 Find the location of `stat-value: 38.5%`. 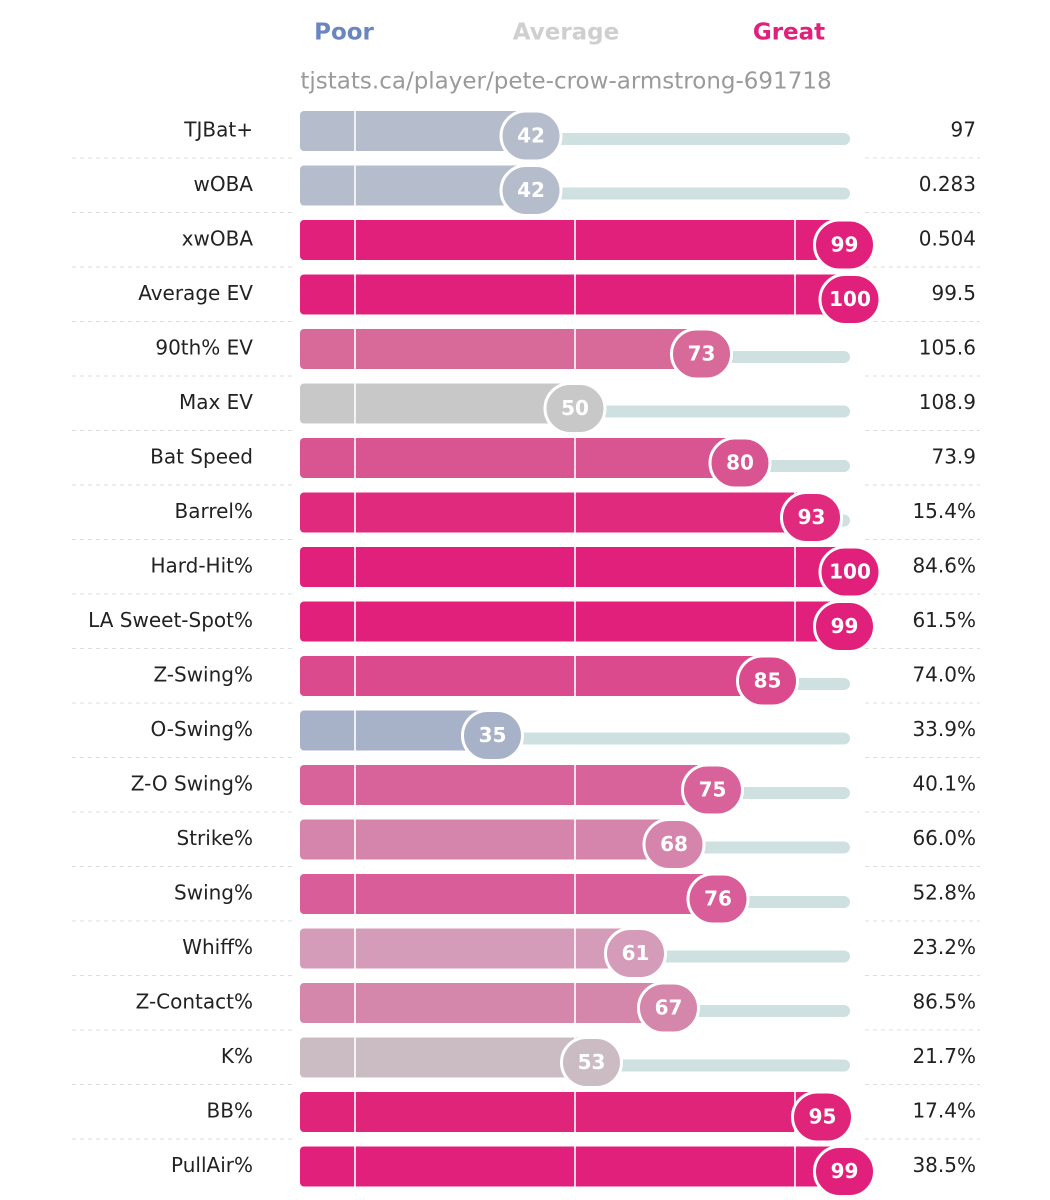

stat-value: 38.5% is located at coordinates (944, 1165).